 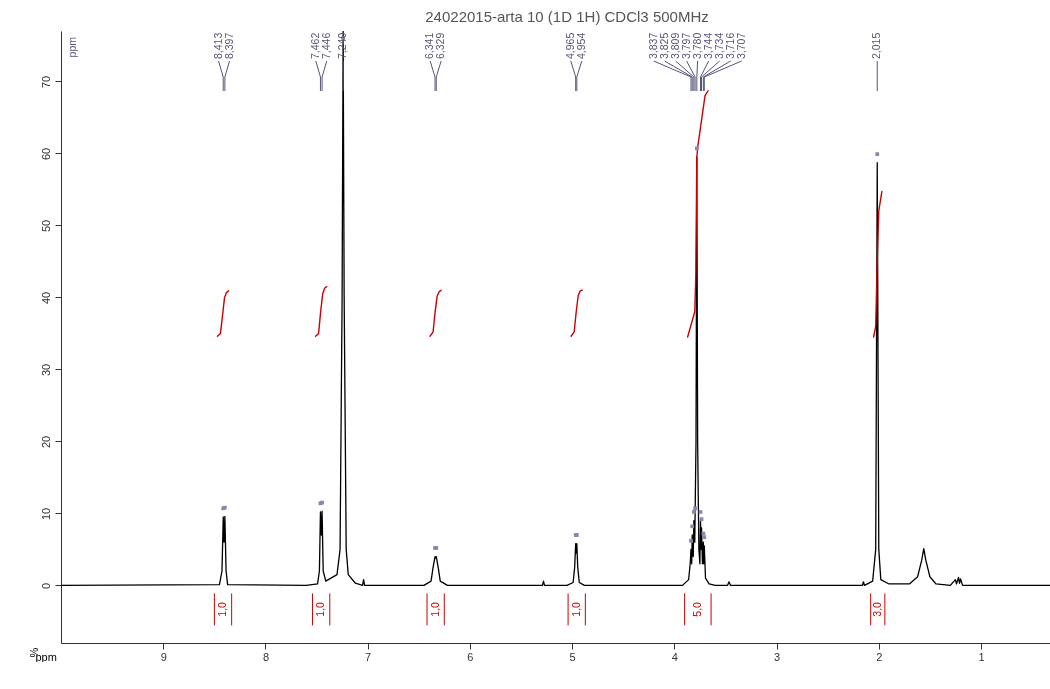 I want to click on y-tick-label: 50, so click(x=45, y=226).